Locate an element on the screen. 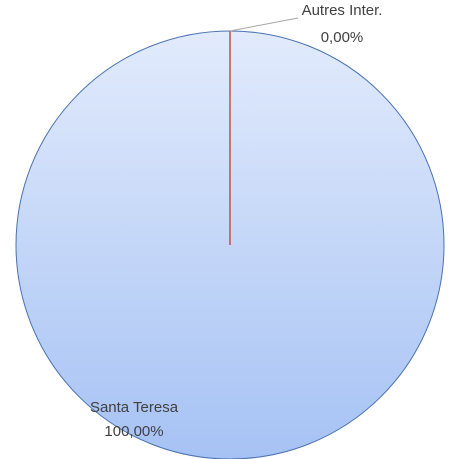  slice-label: Autres Inter. is located at coordinates (342, 10).